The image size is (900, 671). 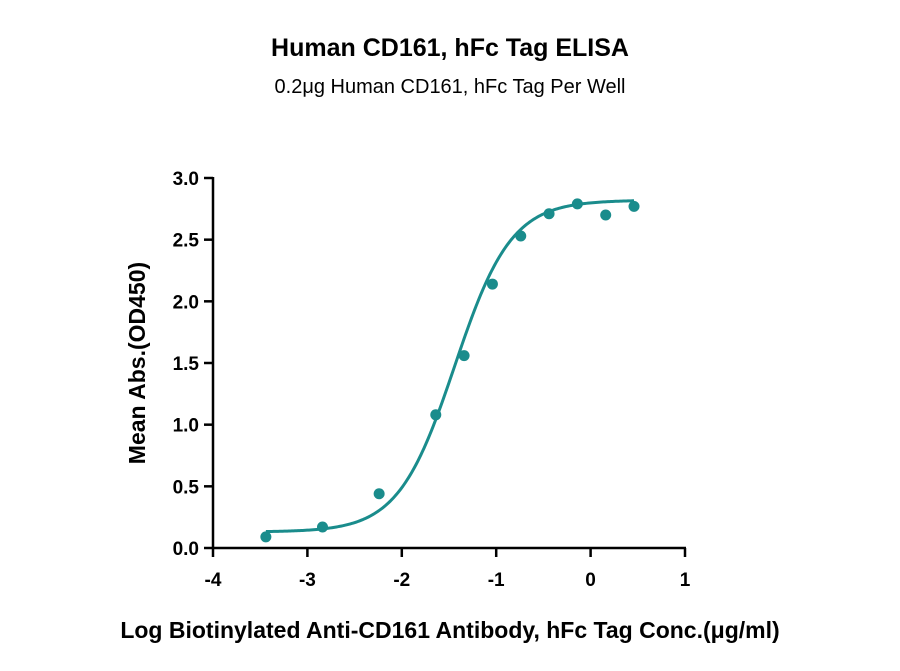 I want to click on y-tick-label: 1.5, so click(x=186, y=364).